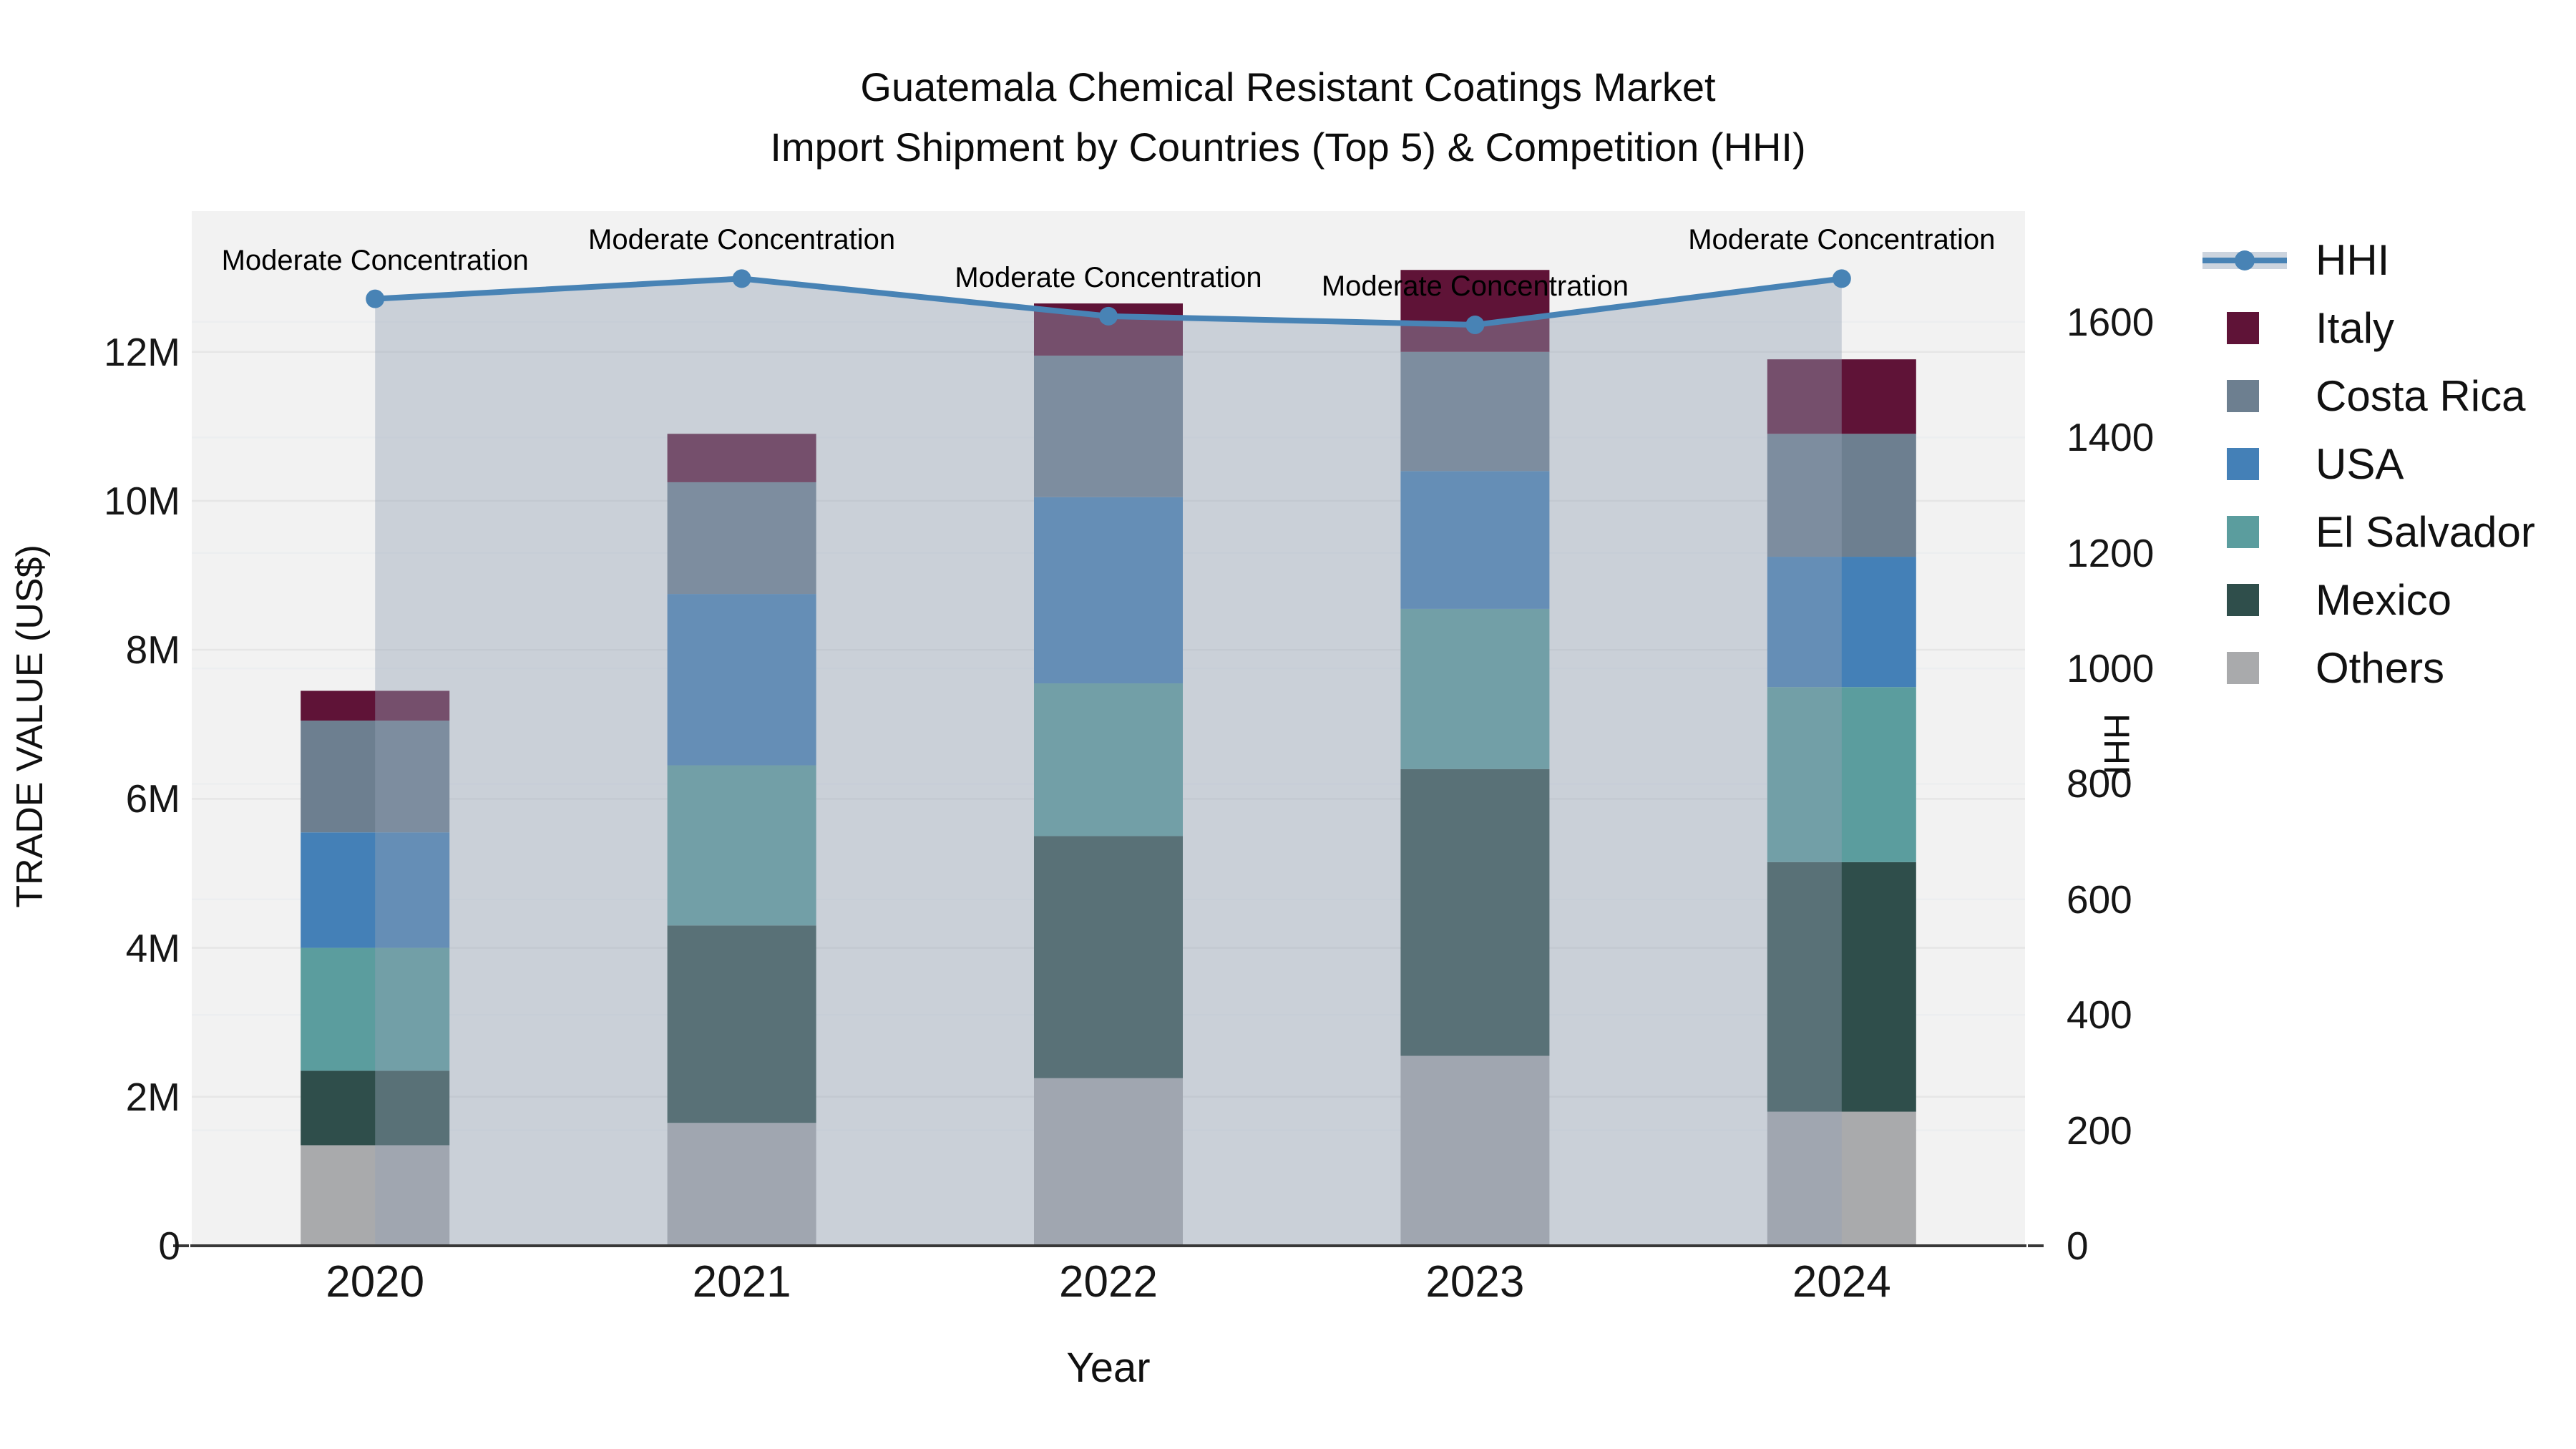 The width and height of the screenshot is (2576, 1449). Describe the element at coordinates (1475, 1282) in the screenshot. I see `x-tick-2023: 2023` at that location.